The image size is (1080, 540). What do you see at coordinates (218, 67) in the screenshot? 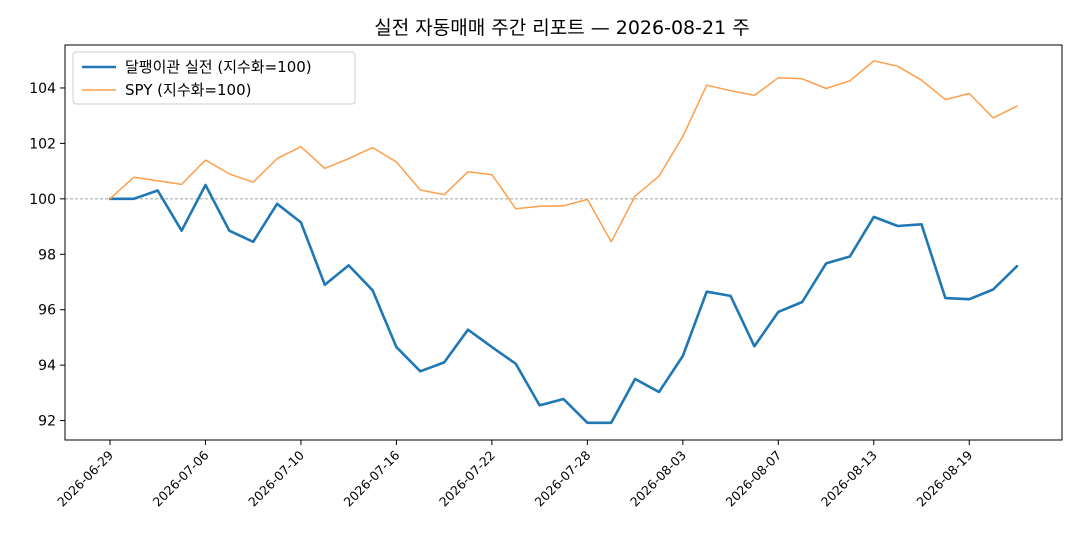
I see `legend-label-0: 달팽이관 실전 (지수화=100)` at bounding box center [218, 67].